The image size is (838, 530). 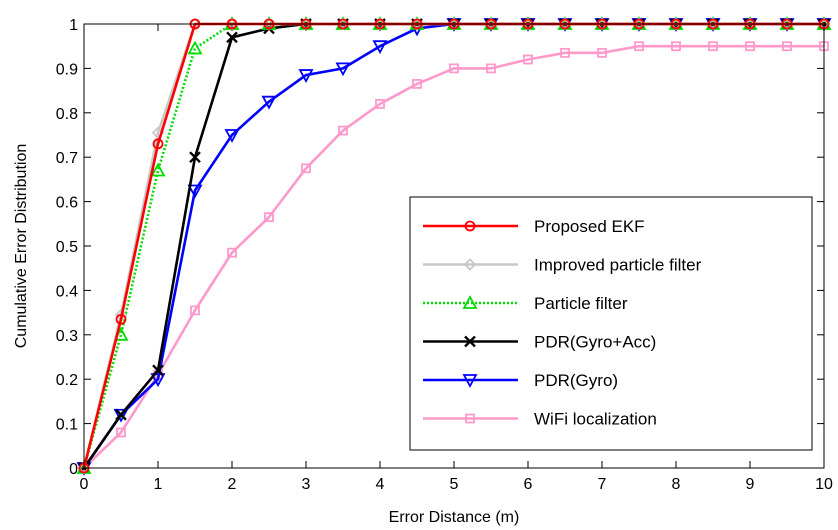 I want to click on legend-entry-proposed-ekf: Proposed EKF, so click(x=534, y=226).